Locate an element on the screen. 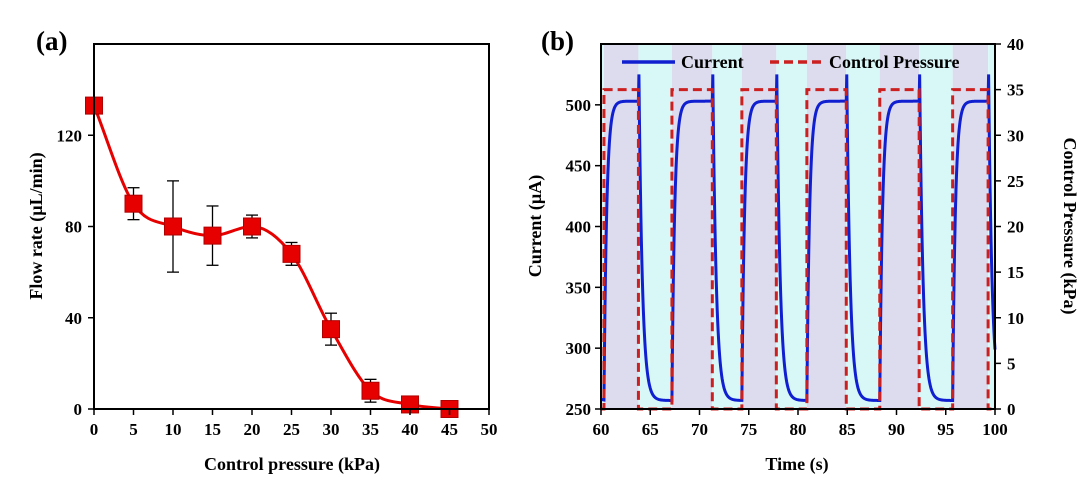 The image size is (1080, 495). x-tick-label: 25 is located at coordinates (291, 429).